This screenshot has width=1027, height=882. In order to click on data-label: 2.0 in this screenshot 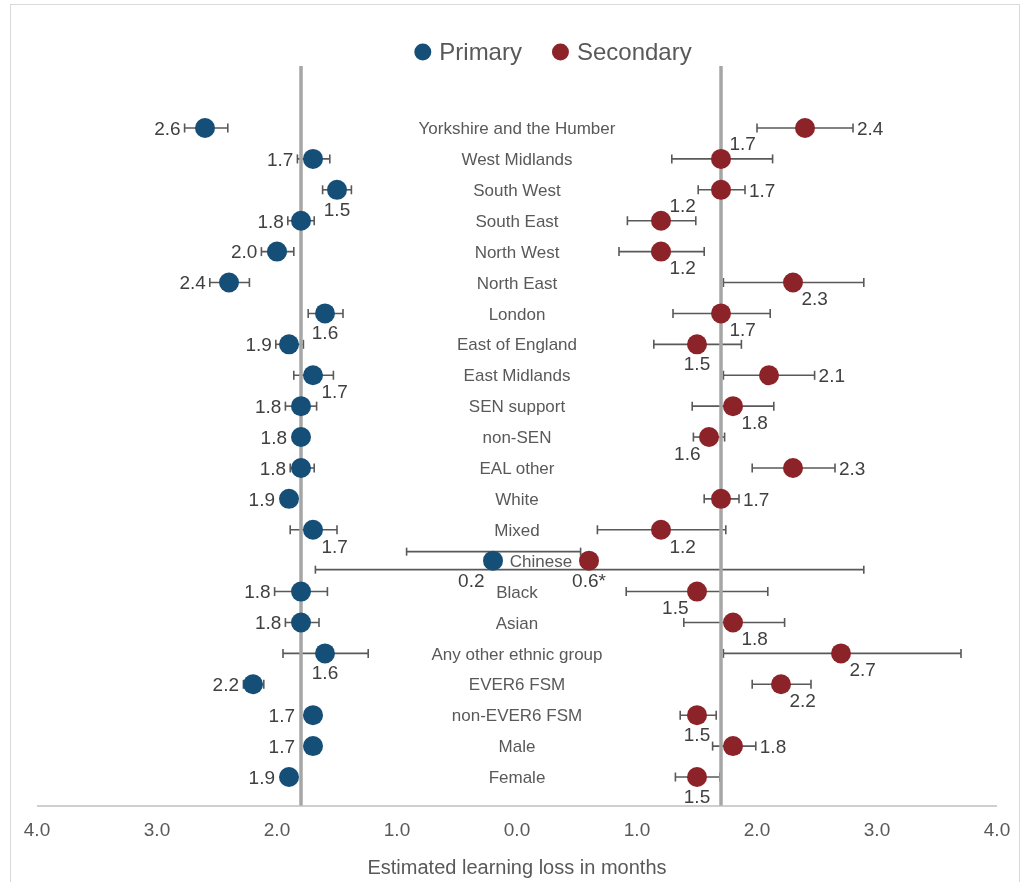, I will do `click(244, 252)`.